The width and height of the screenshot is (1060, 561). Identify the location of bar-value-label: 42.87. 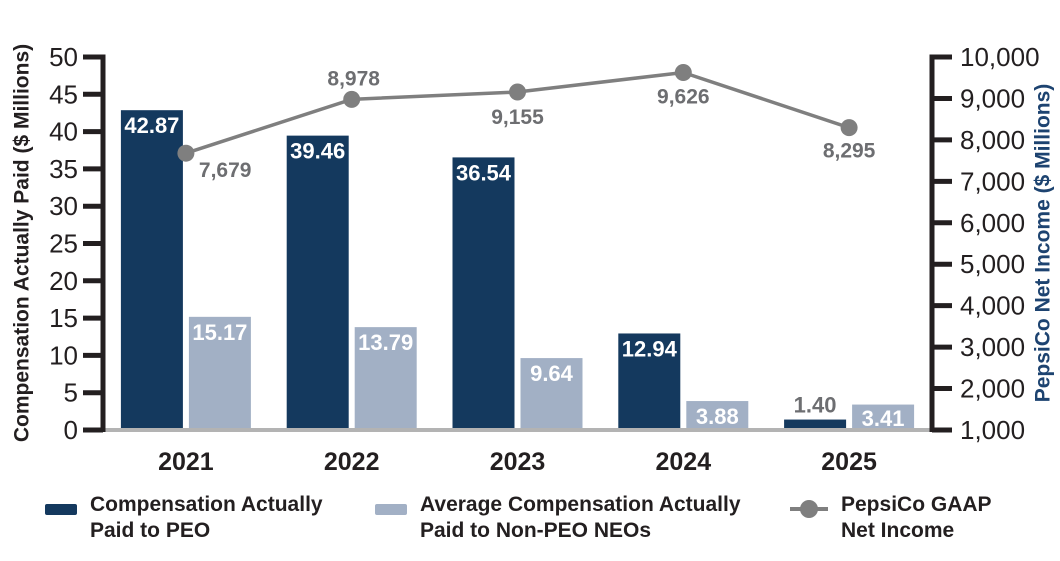
(151, 125).